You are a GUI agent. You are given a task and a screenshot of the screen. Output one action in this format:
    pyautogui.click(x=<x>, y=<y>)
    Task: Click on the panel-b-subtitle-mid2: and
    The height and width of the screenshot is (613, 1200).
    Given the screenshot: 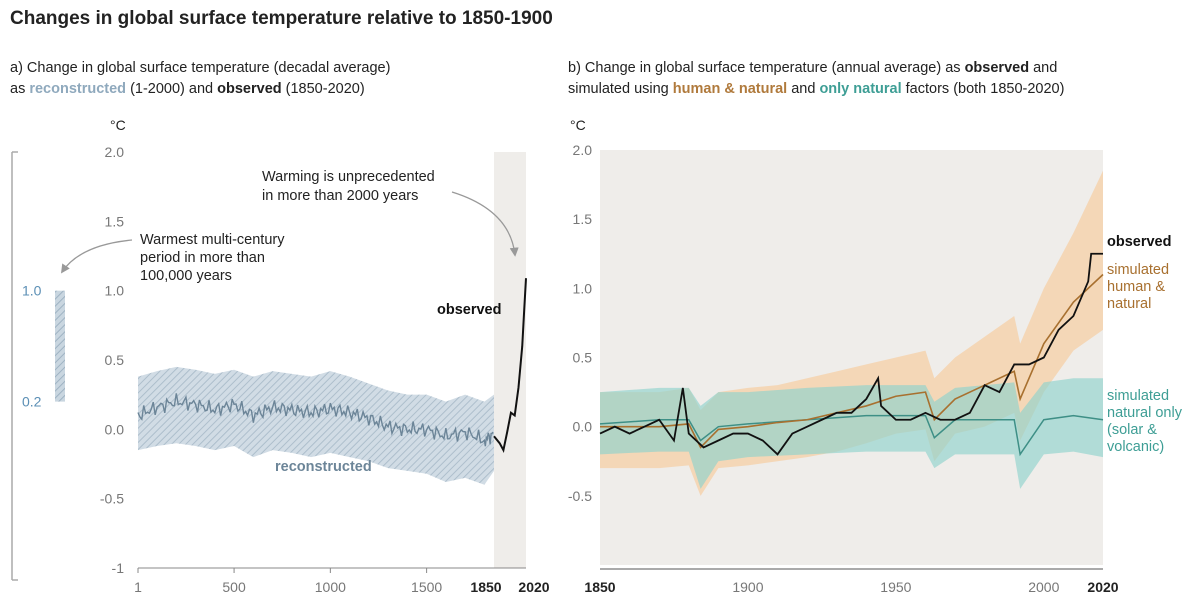 What is the action you would take?
    pyautogui.click(x=803, y=89)
    